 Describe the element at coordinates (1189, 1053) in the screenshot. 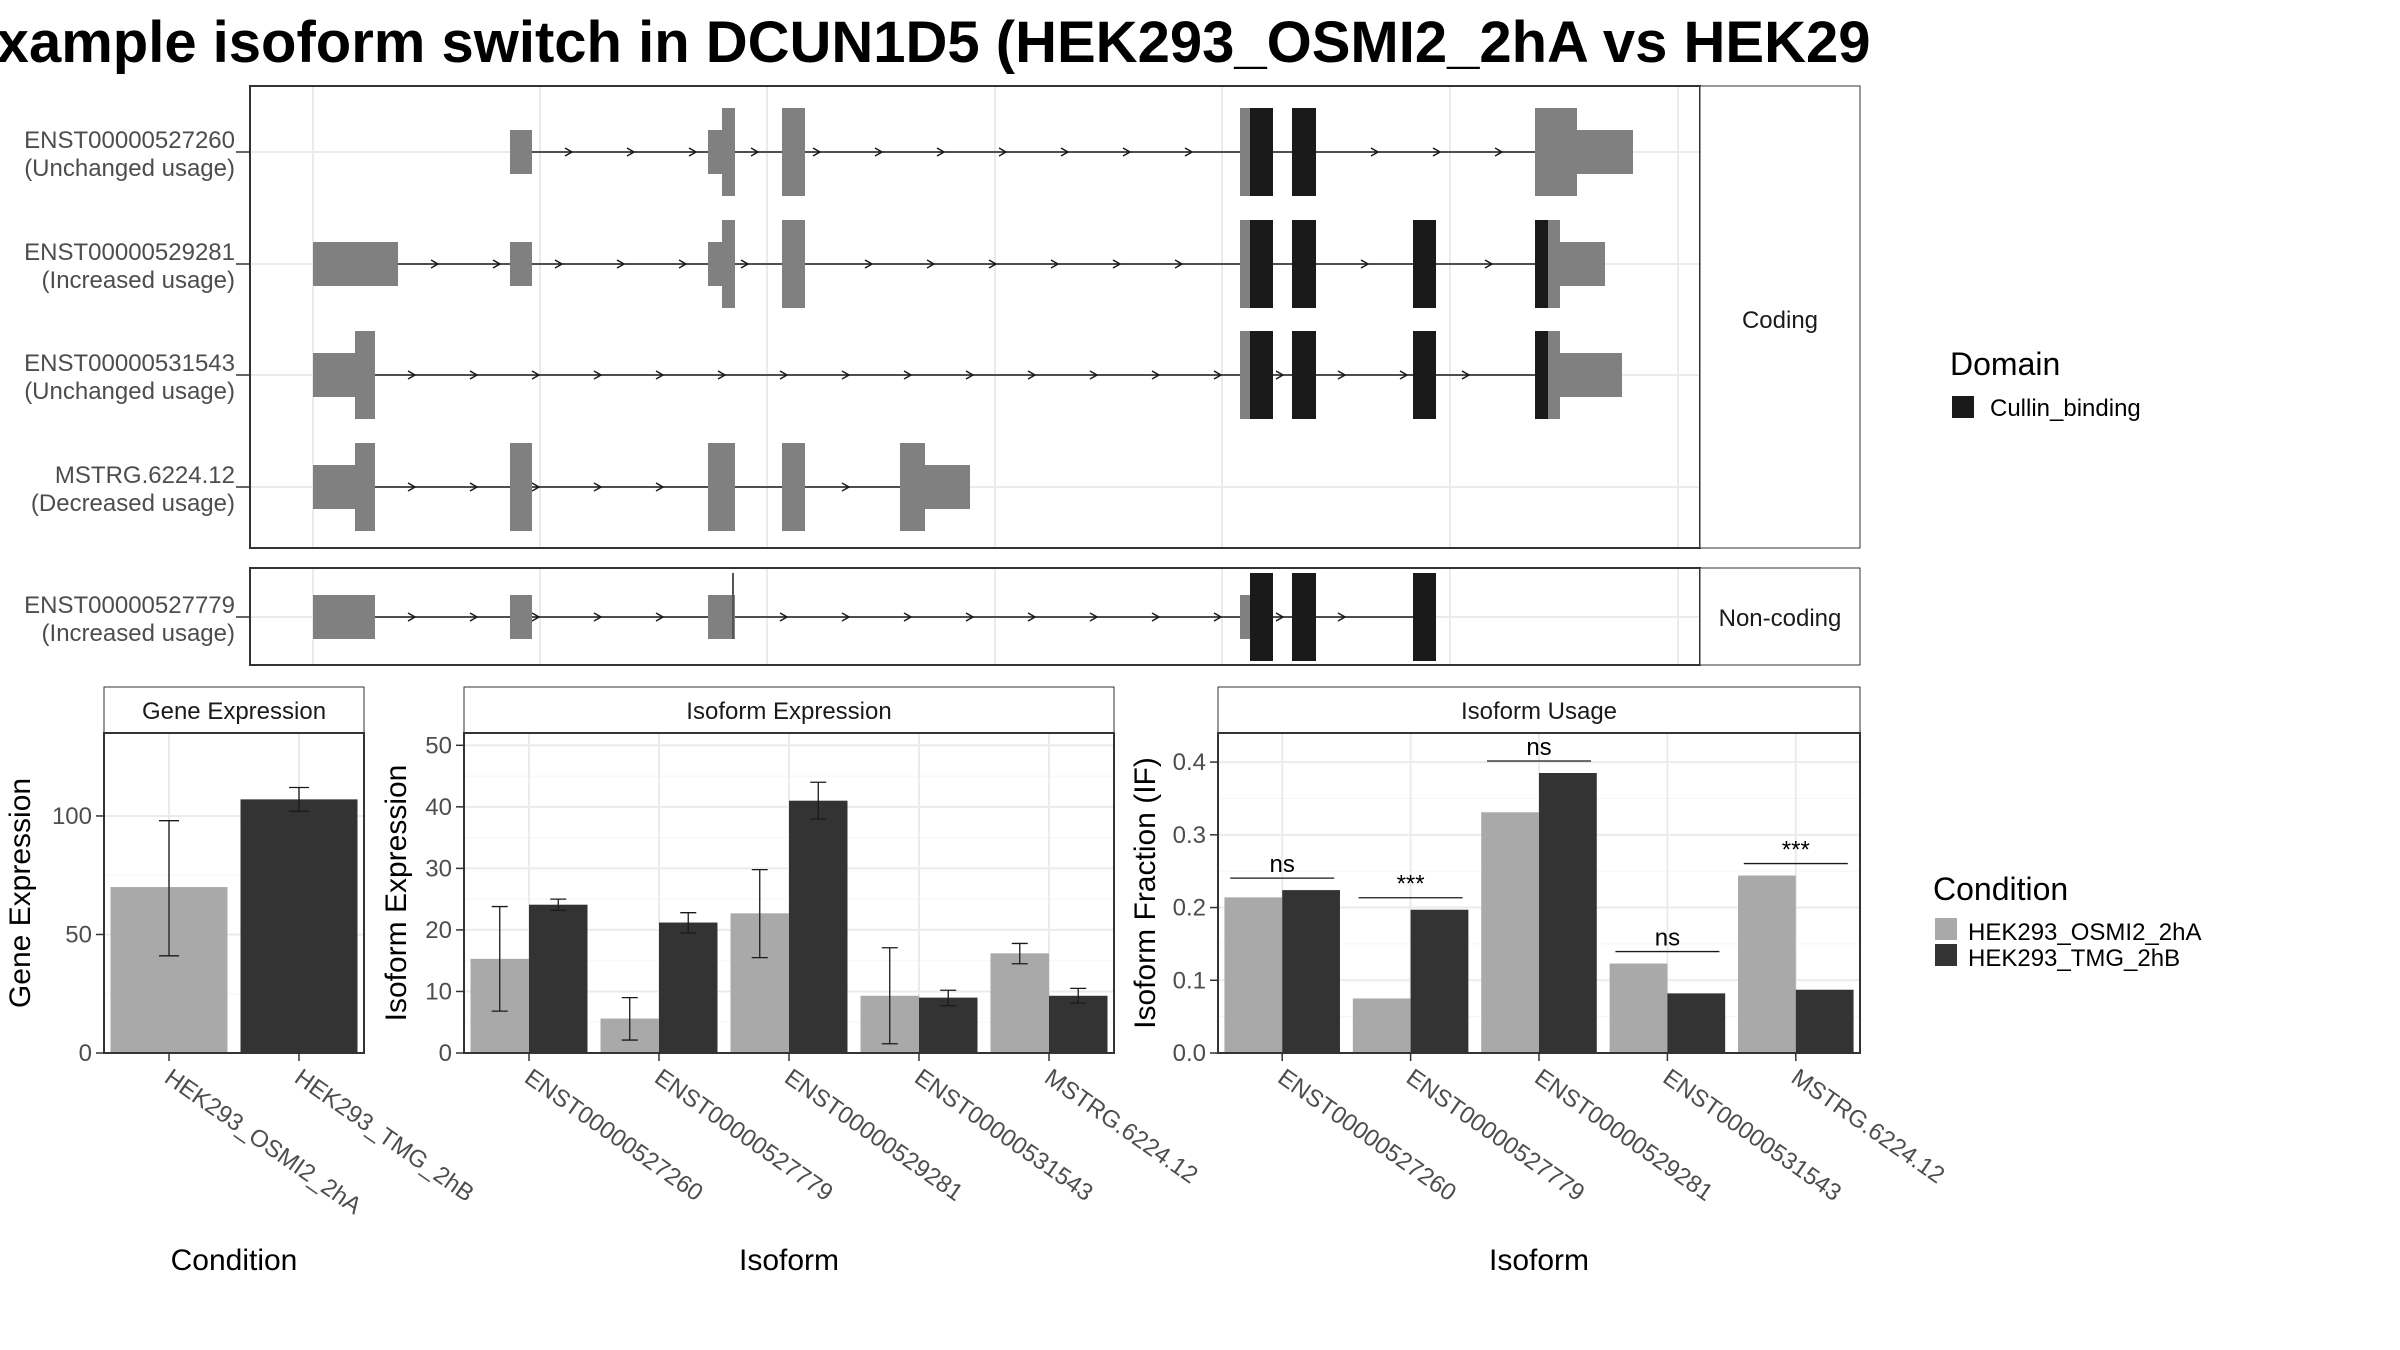

I see `y-tick-label: 0.0` at that location.